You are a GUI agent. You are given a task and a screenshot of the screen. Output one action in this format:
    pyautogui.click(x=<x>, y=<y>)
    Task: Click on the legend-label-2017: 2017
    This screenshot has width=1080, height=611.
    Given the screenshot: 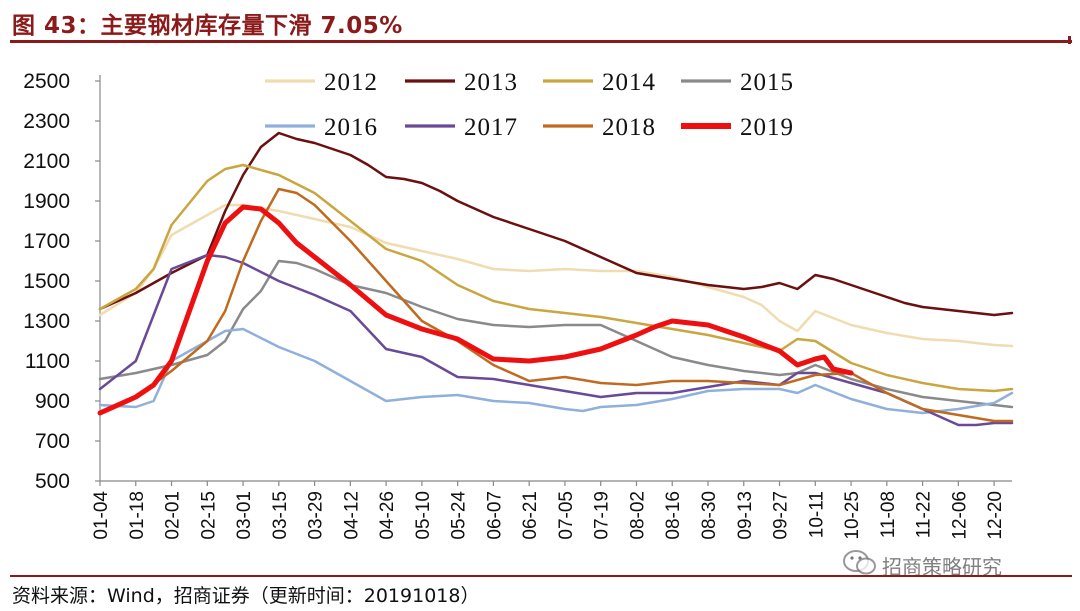 What is the action you would take?
    pyautogui.click(x=491, y=127)
    